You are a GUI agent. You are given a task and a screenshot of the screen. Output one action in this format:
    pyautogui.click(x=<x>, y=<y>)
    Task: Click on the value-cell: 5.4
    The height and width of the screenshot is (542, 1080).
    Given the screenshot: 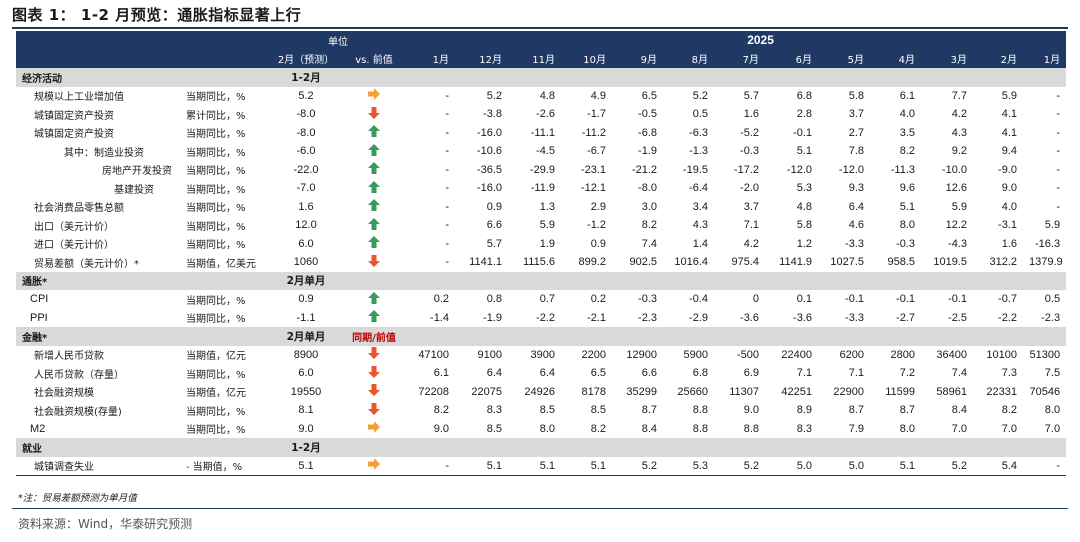 What is the action you would take?
    pyautogui.click(x=998, y=466)
    